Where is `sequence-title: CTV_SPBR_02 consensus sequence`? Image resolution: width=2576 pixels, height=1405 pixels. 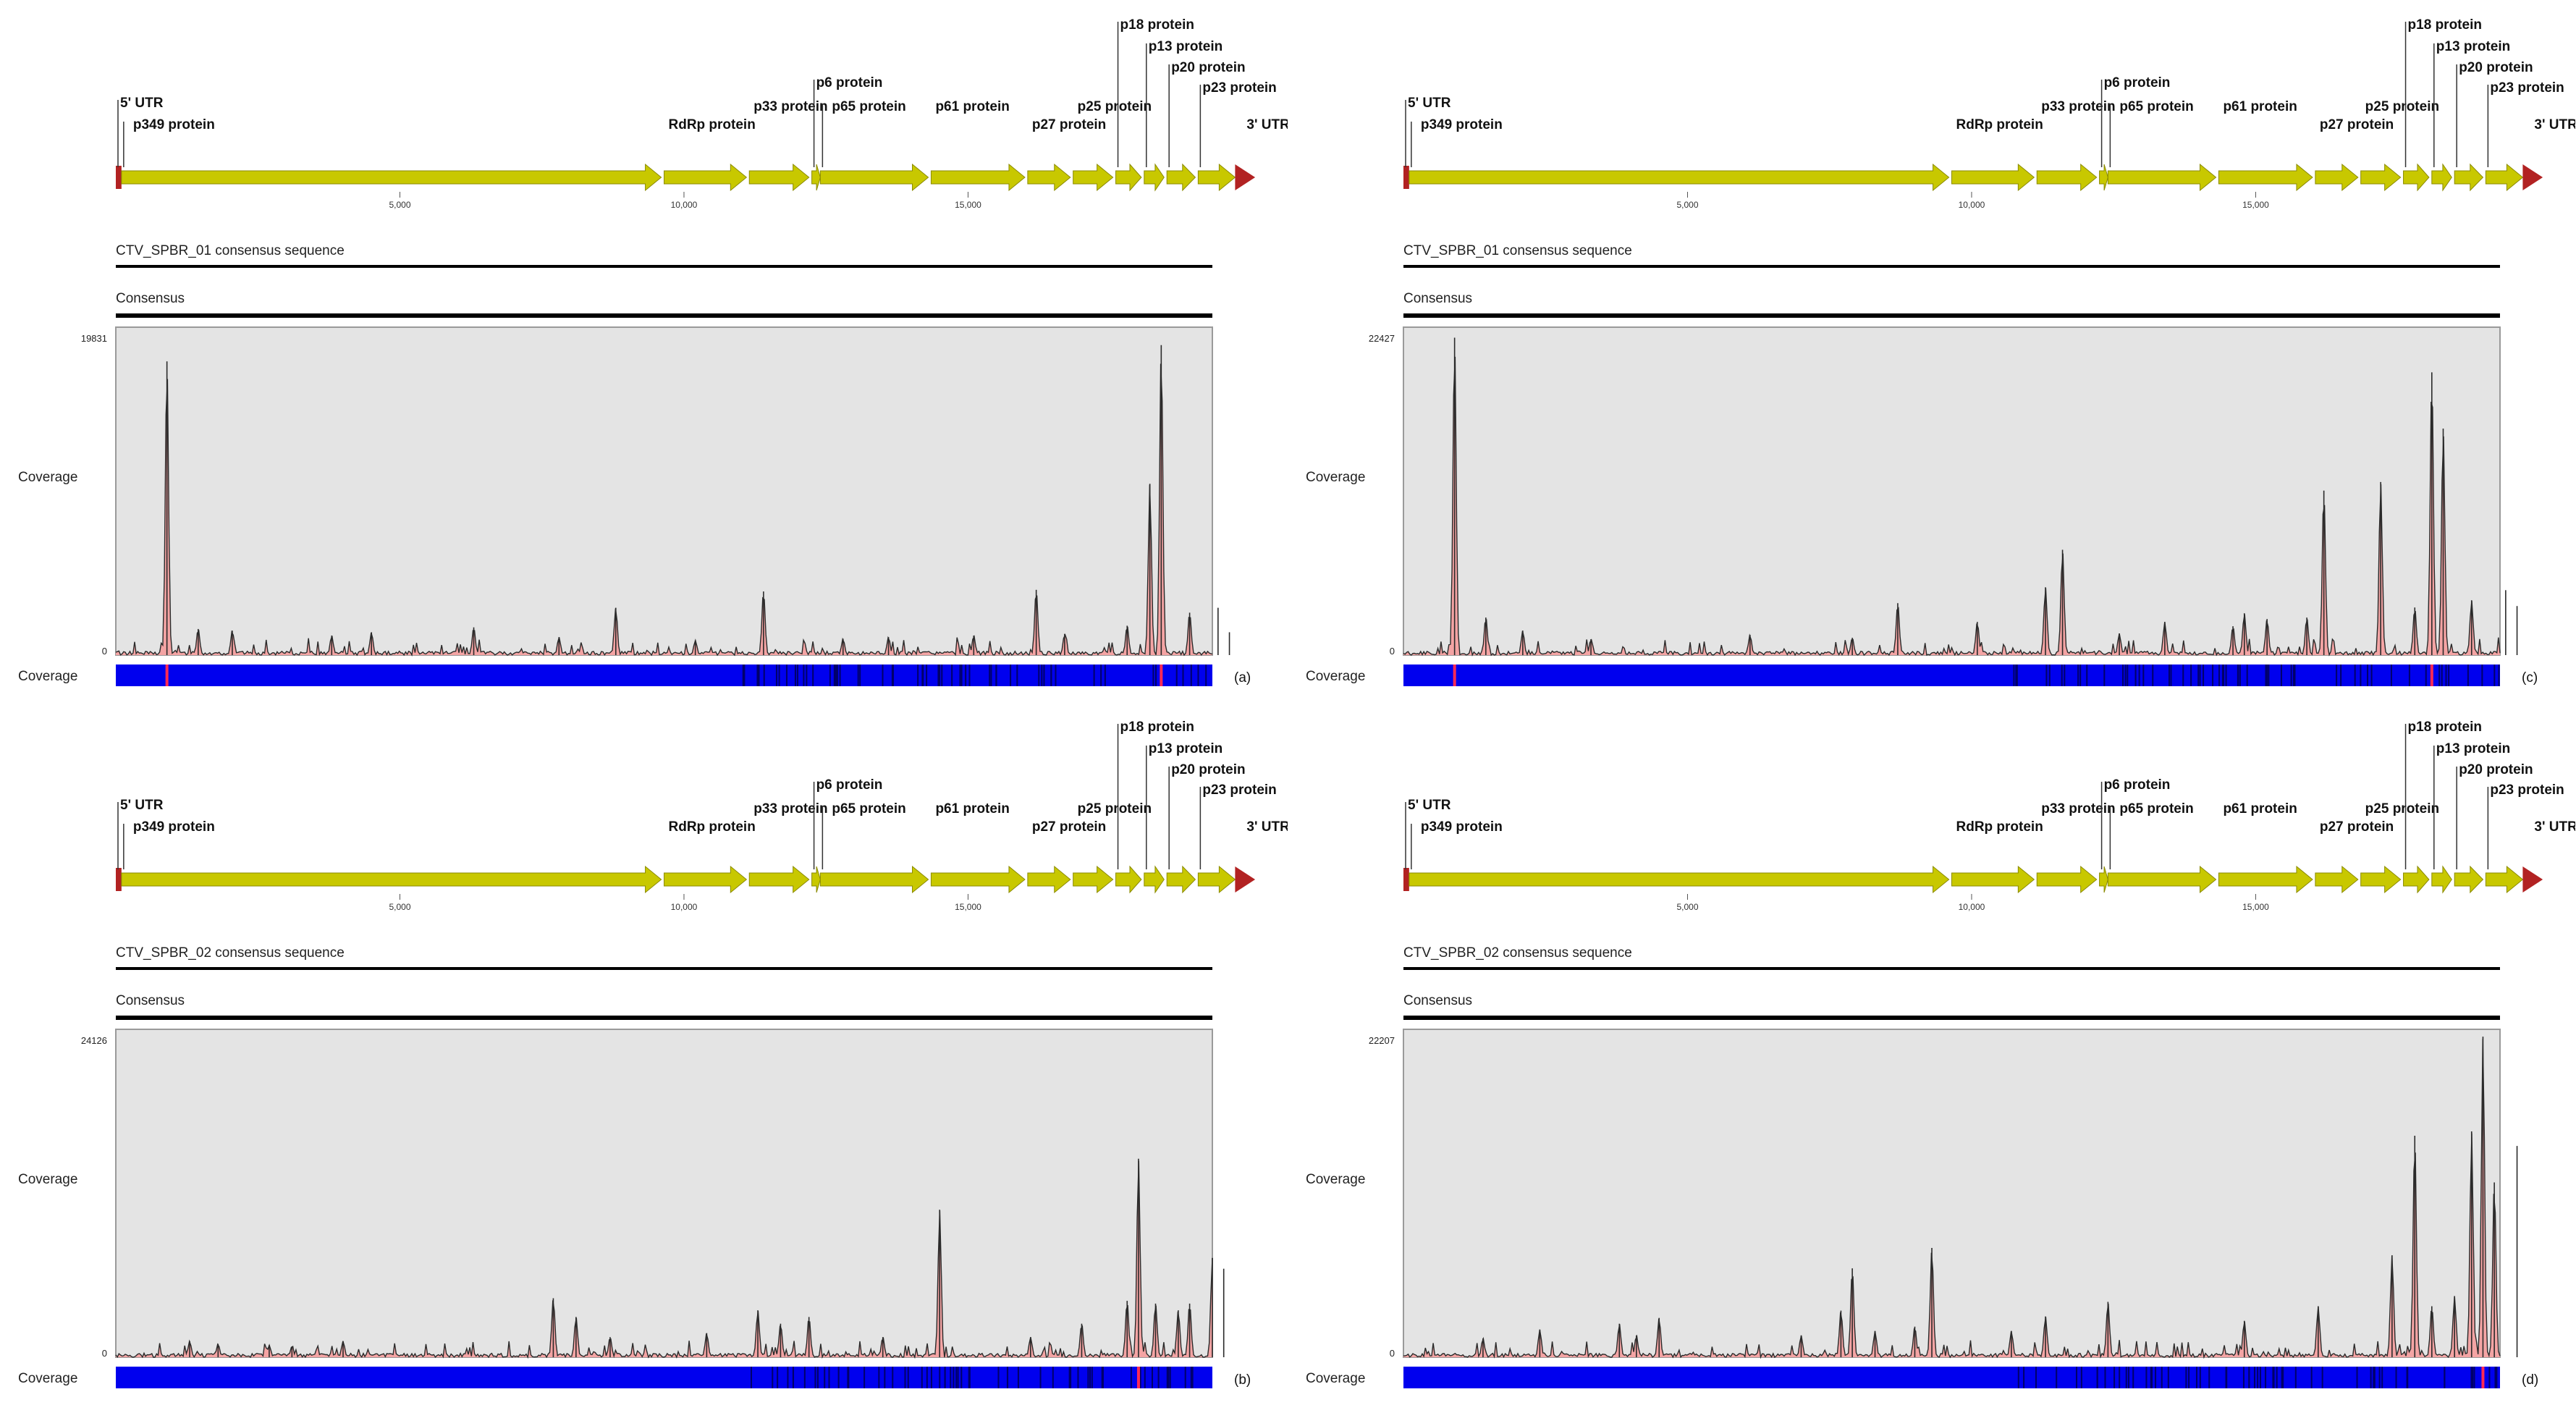 sequence-title: CTV_SPBR_02 consensus sequence is located at coordinates (230, 953).